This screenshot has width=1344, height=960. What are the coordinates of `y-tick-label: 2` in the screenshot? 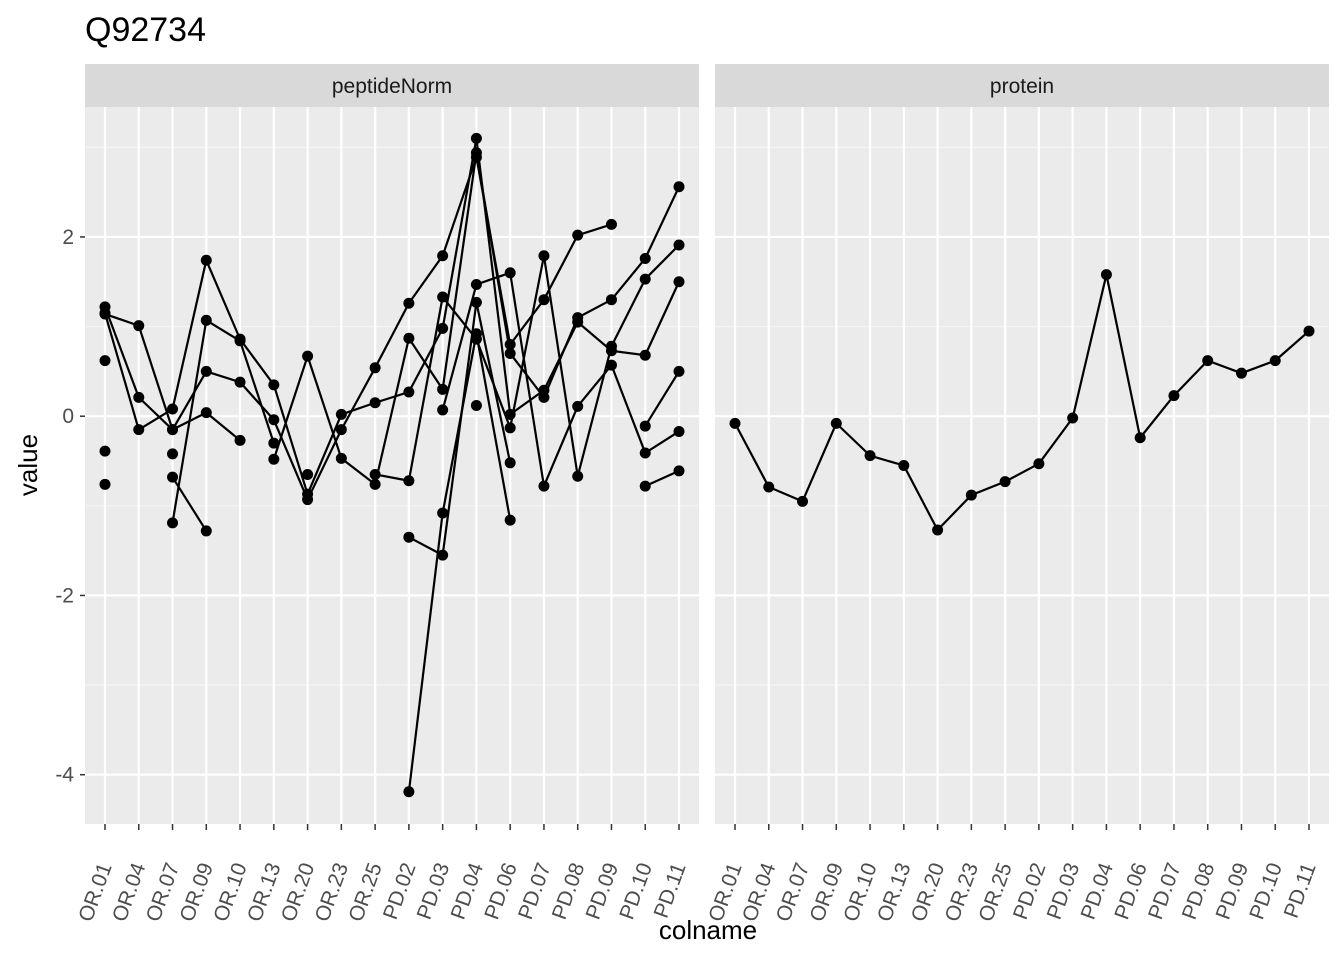 It's located at (68, 237).